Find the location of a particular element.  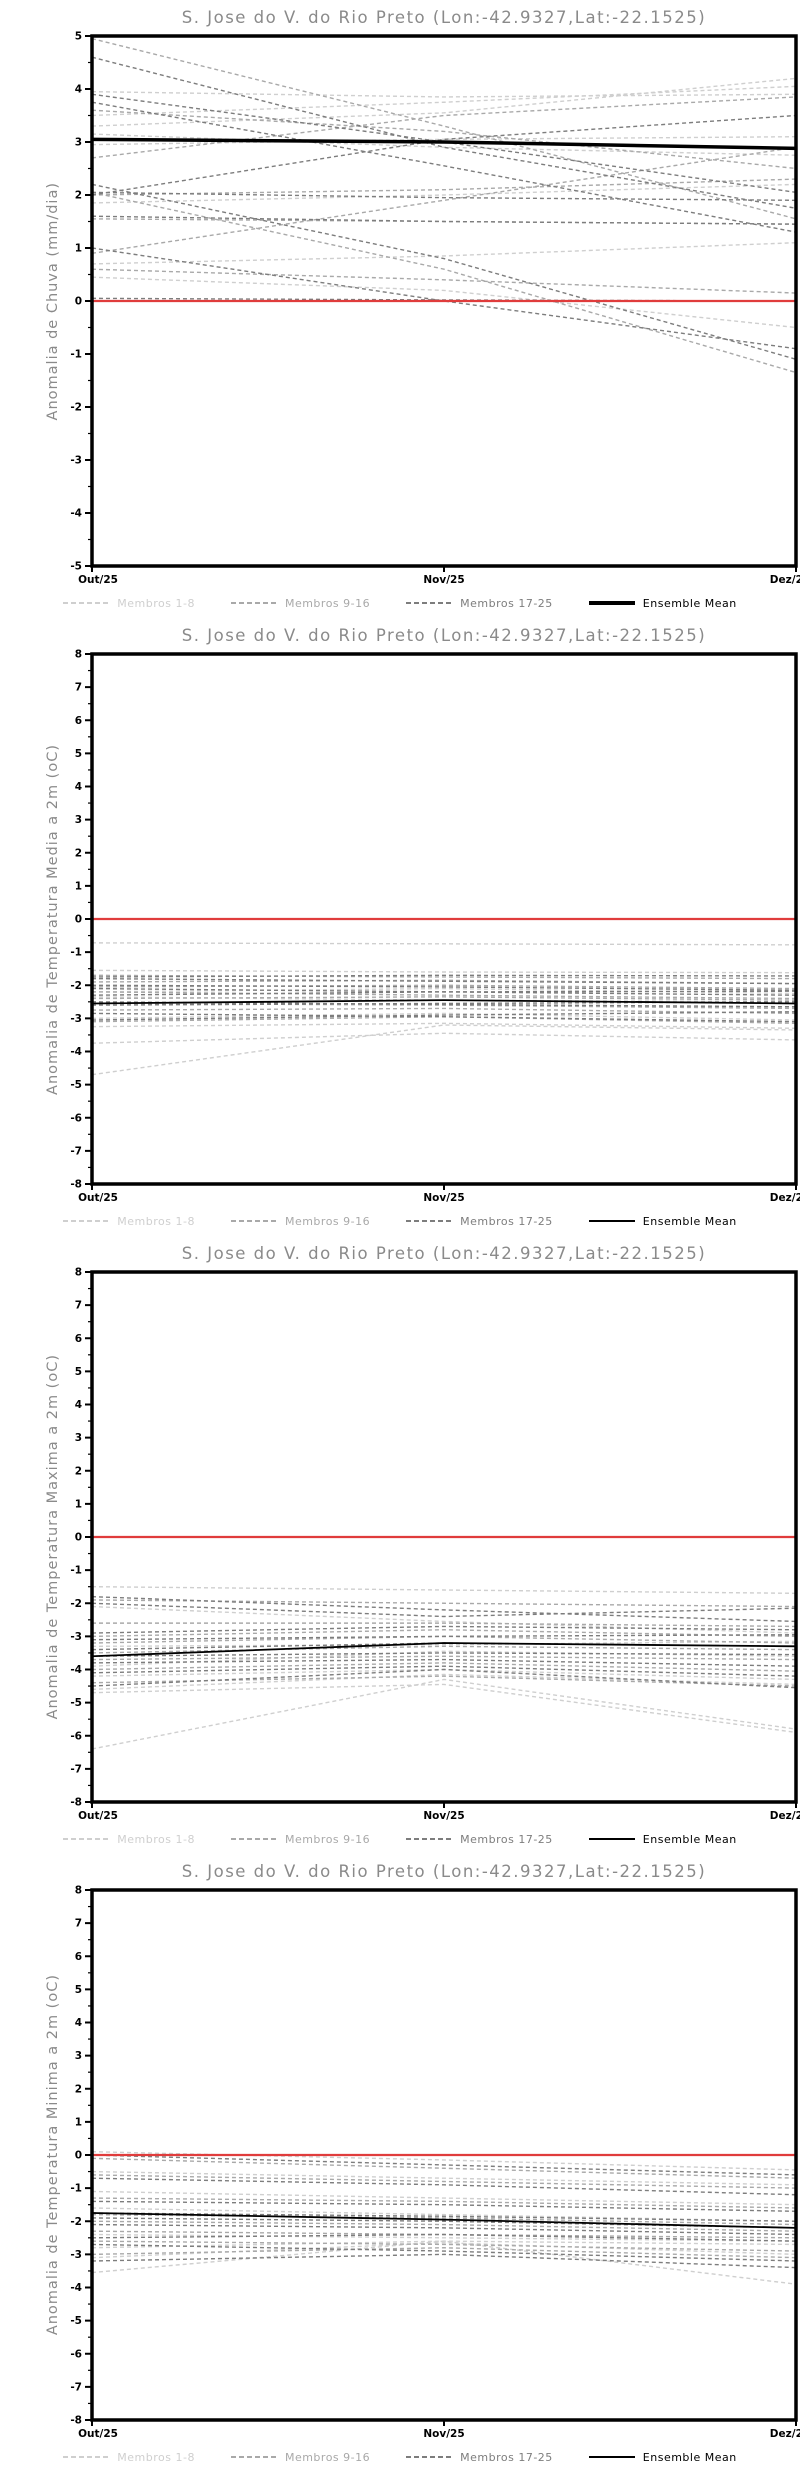

y-tick-label: -8 is located at coordinates (76, 1803).